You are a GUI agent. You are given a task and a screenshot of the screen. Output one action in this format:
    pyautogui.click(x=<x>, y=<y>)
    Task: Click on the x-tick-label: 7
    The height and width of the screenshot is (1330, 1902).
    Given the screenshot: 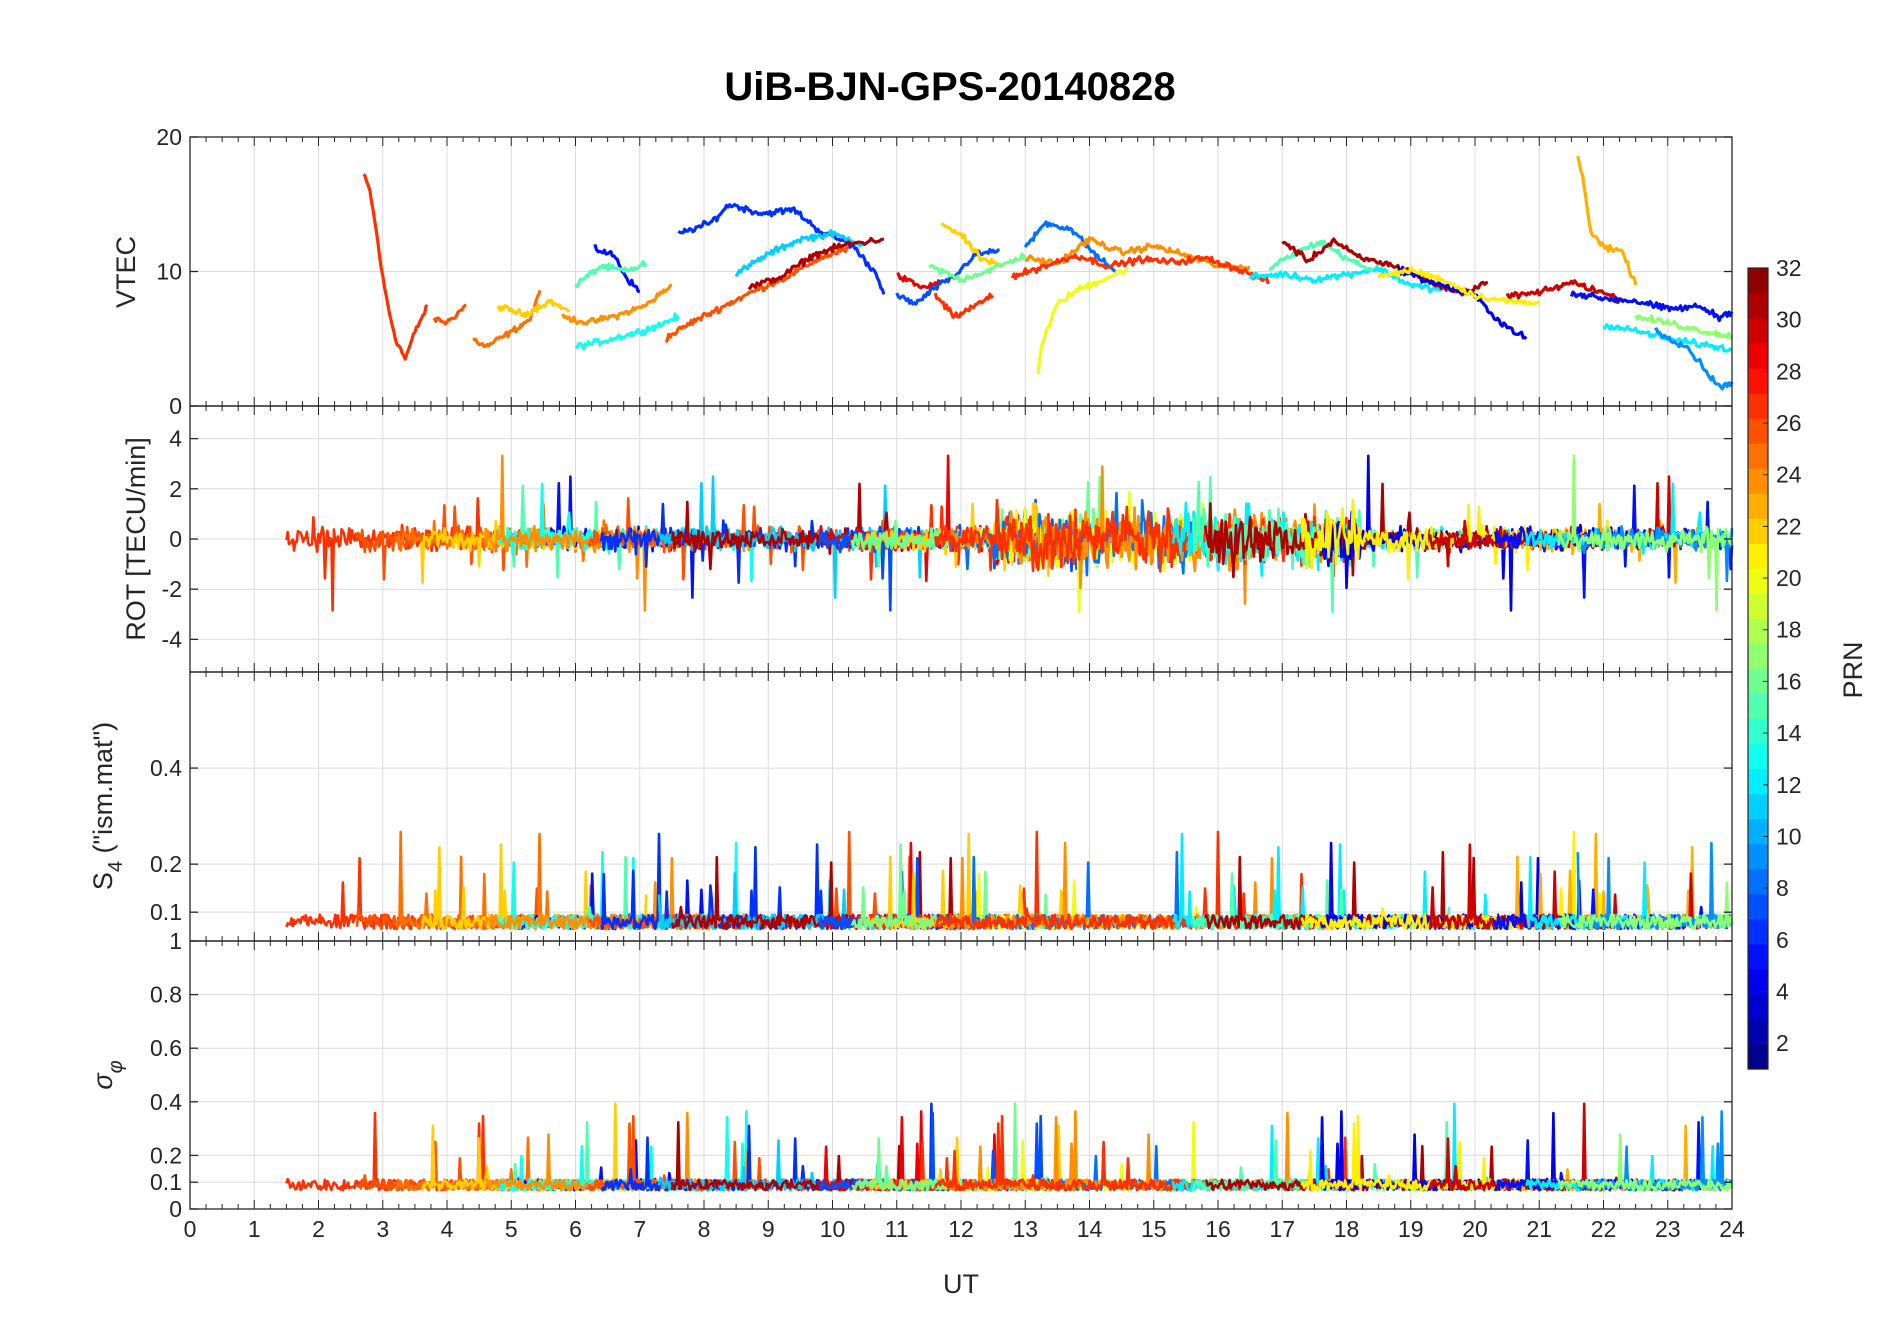 What is the action you would take?
    pyautogui.click(x=639, y=1229)
    